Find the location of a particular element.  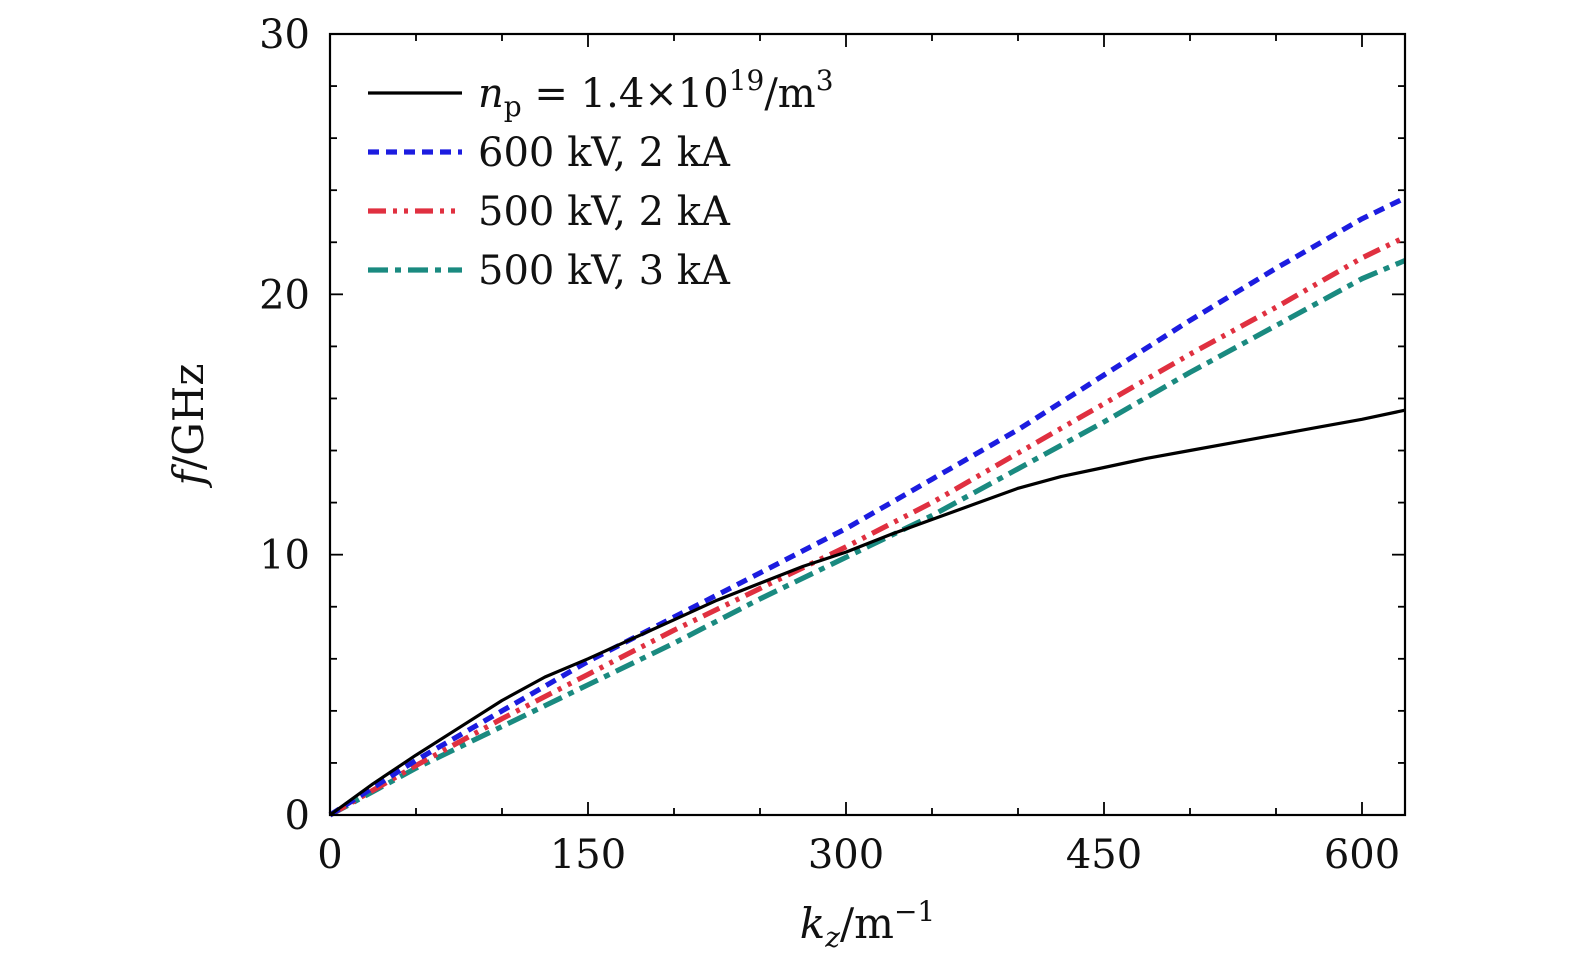

y-axis-label: f/GHz is located at coordinates (188, 425).